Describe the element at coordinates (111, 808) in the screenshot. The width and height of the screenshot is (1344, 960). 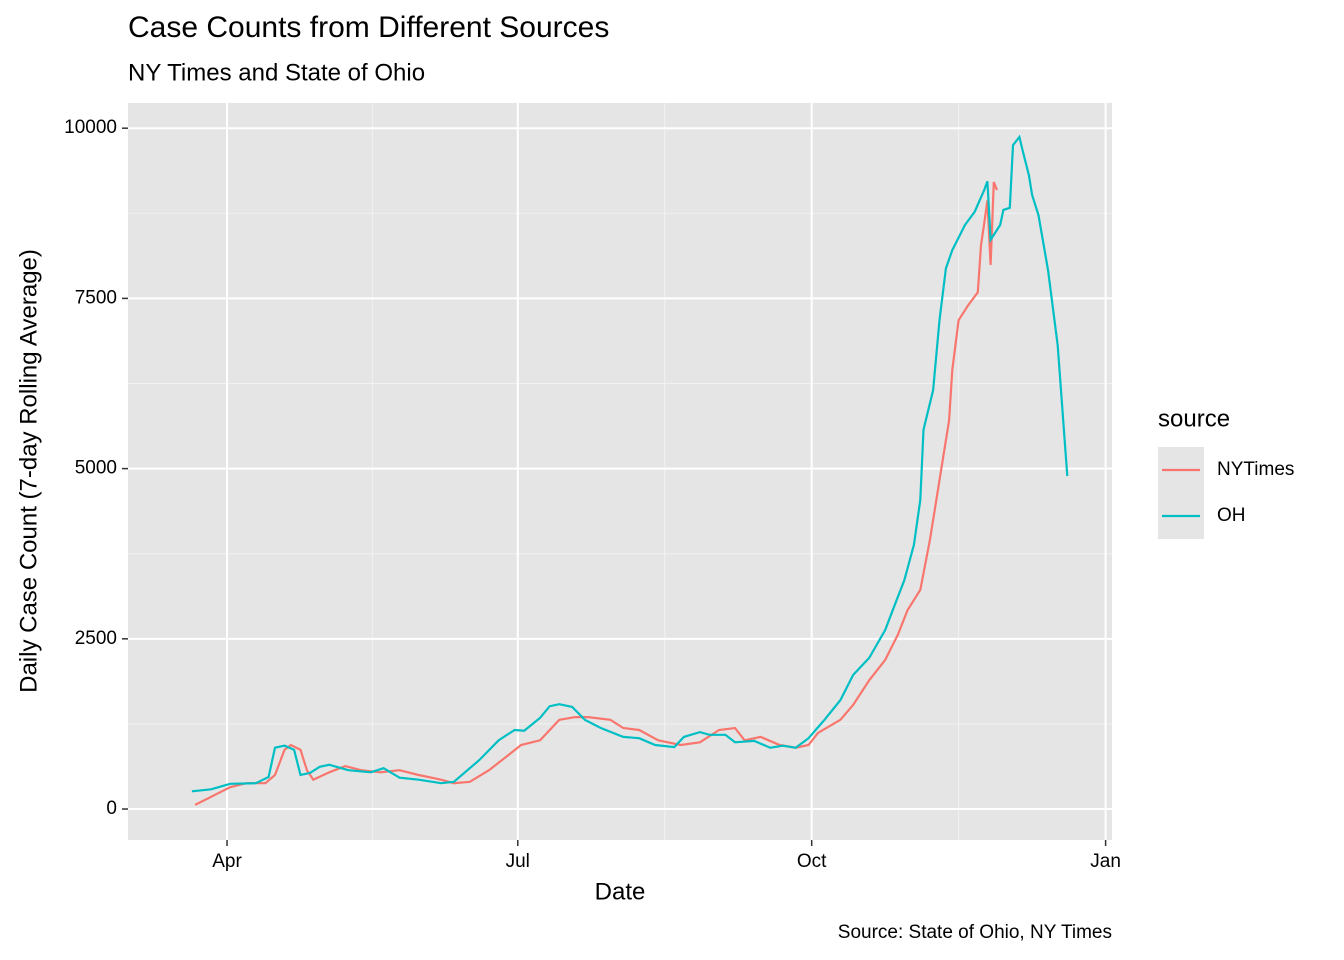
I see `y-tick-label: 0` at that location.